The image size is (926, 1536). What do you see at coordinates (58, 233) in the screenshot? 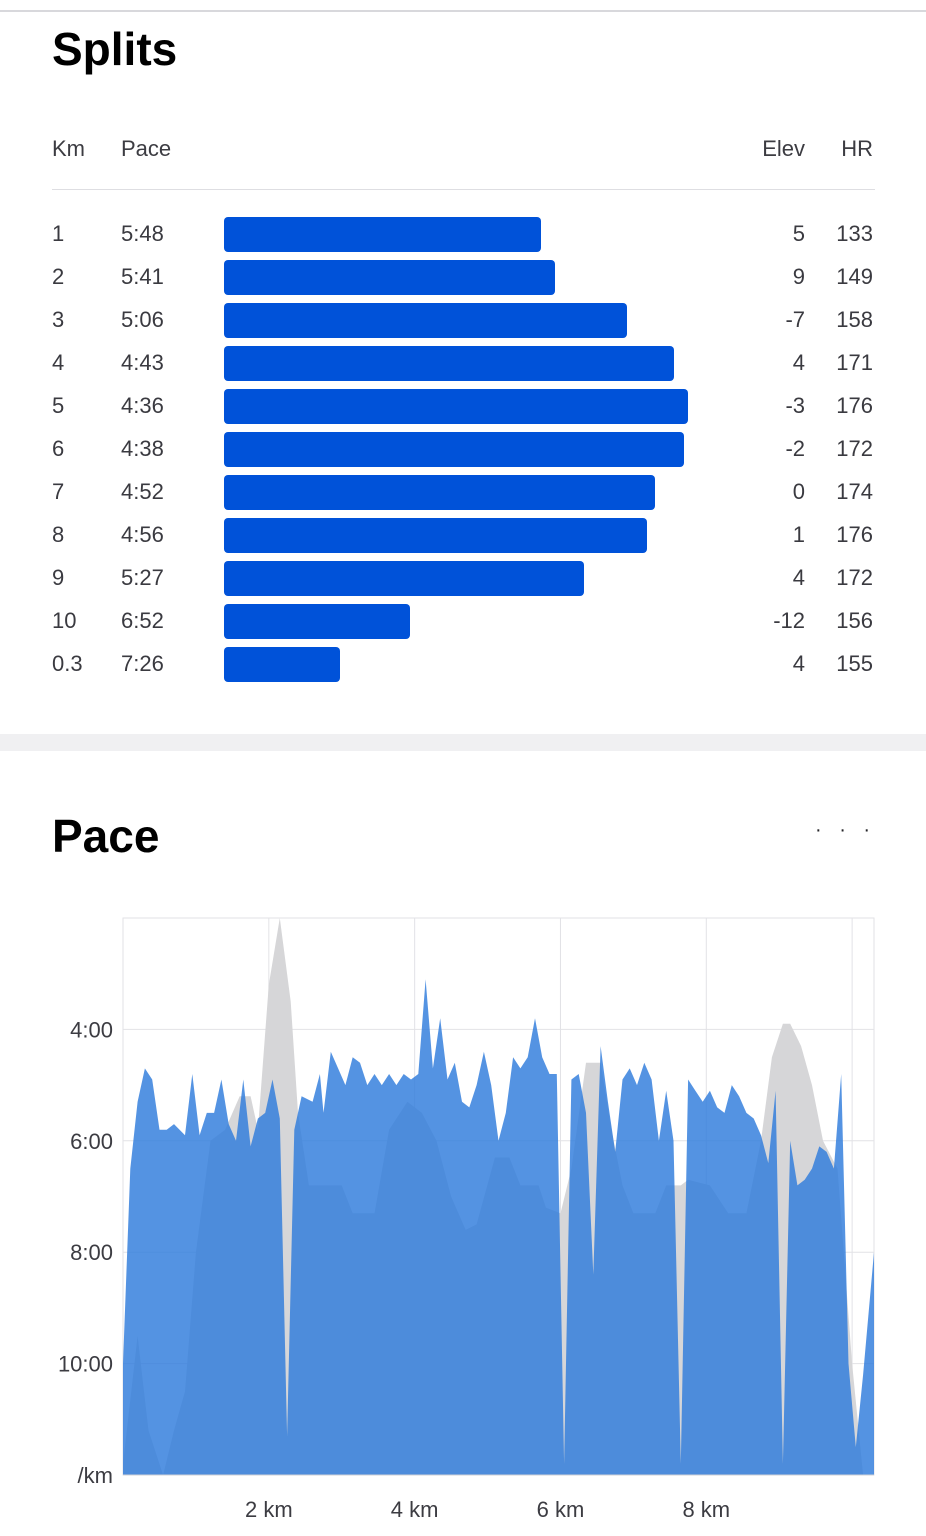
I see `split-km: 1` at bounding box center [58, 233].